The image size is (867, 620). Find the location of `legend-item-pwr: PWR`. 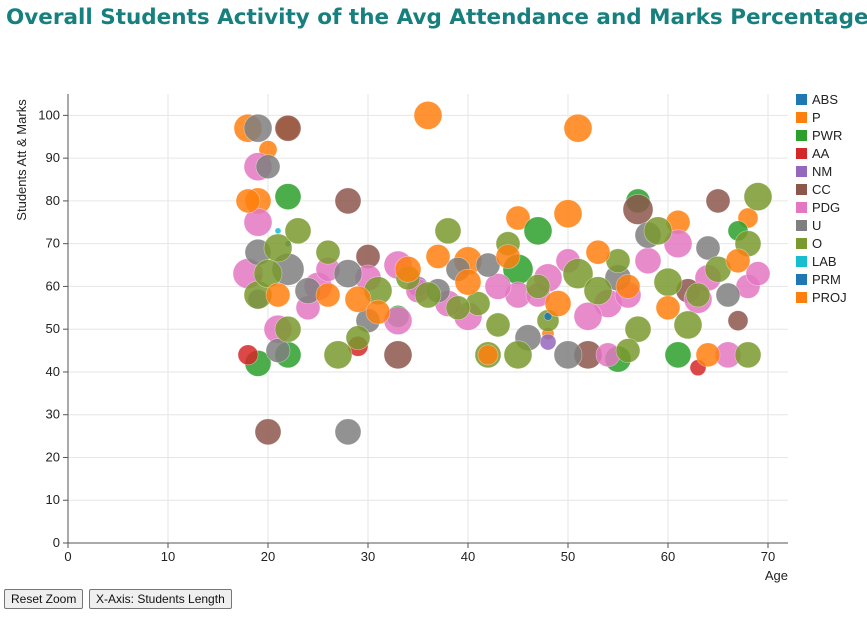

legend-item-pwr: PWR is located at coordinates (821, 135).